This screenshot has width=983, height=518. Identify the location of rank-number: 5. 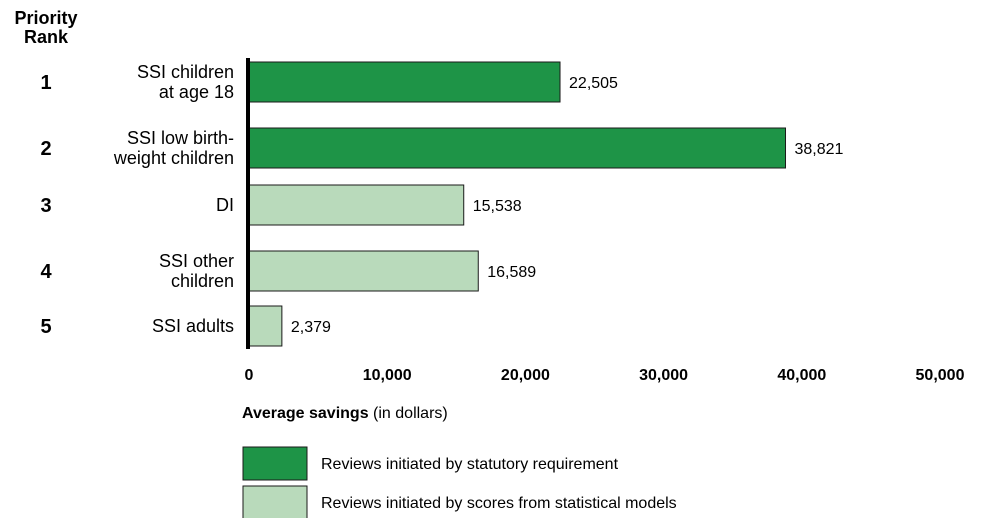
(45, 327).